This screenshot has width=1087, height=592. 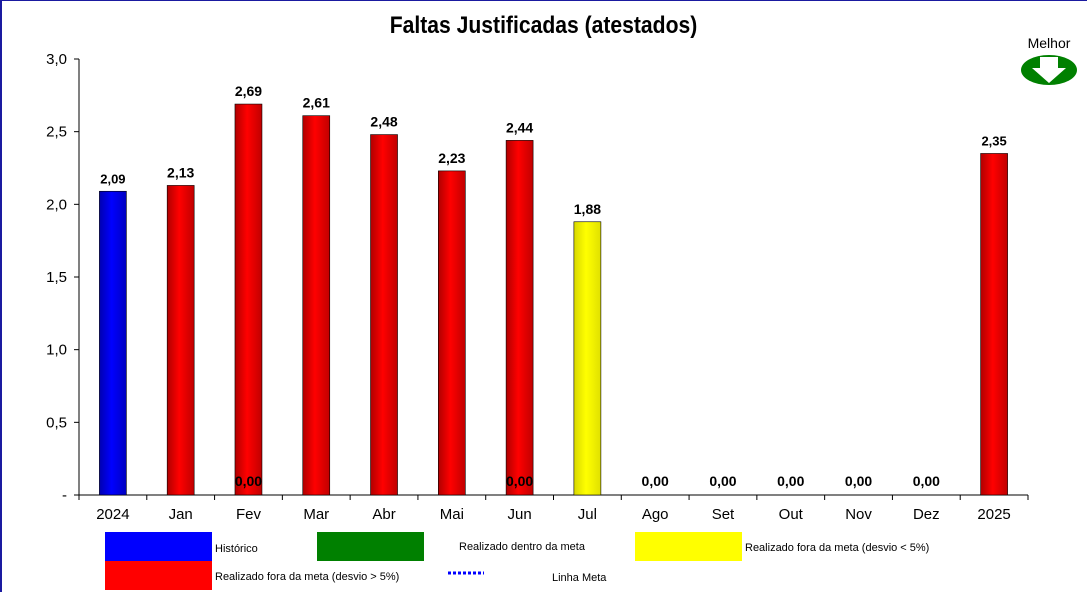 What do you see at coordinates (56, 350) in the screenshot?
I see `y-tick-label: 1,0` at bounding box center [56, 350].